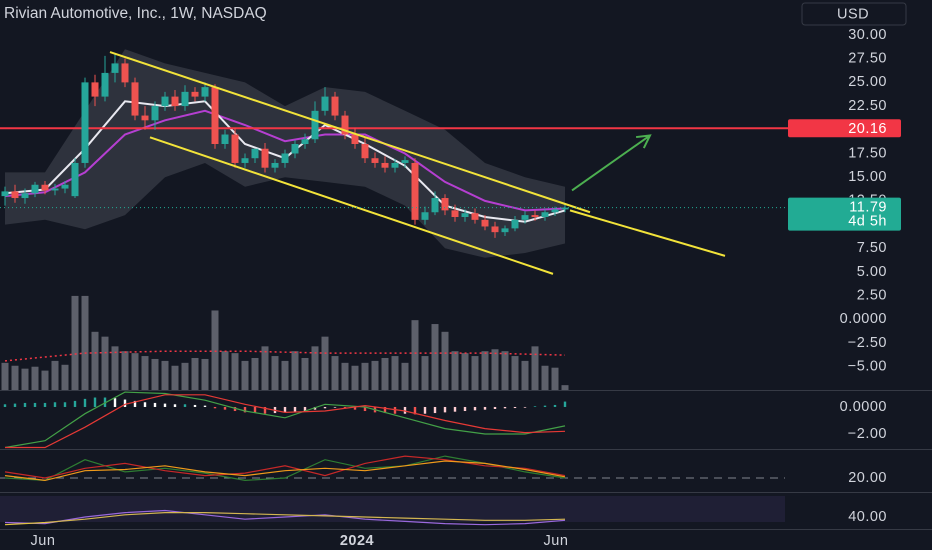  I want to click on macd-line, so click(285, 420).